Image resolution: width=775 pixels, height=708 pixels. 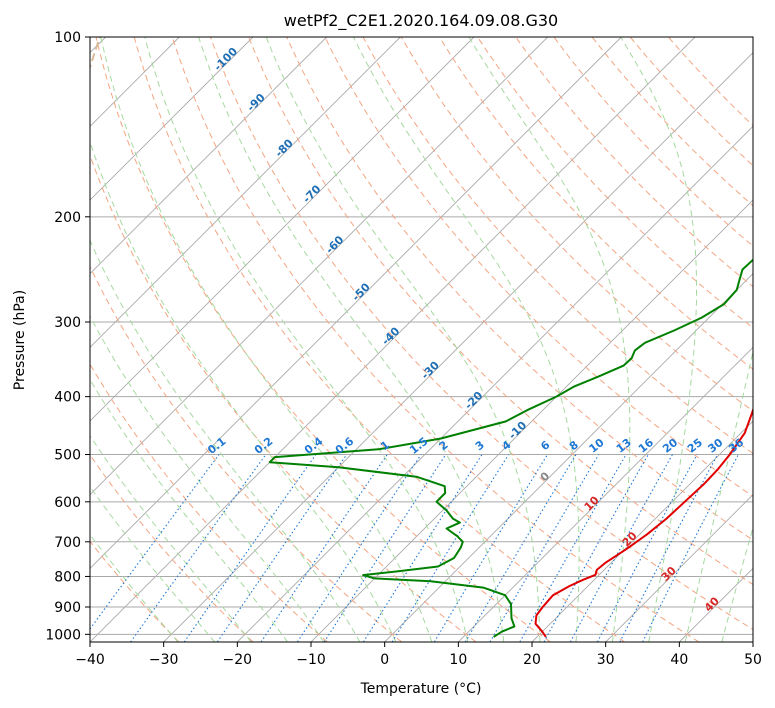 I want to click on y-tick-label: 700, so click(x=67, y=543).